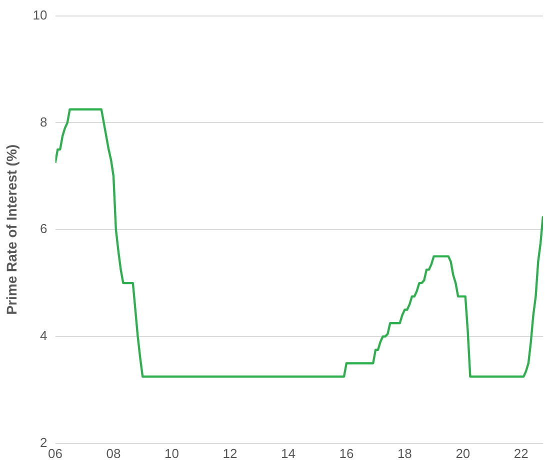 The height and width of the screenshot is (465, 545). Describe the element at coordinates (171, 453) in the screenshot. I see `x-tick-label: 10` at that location.